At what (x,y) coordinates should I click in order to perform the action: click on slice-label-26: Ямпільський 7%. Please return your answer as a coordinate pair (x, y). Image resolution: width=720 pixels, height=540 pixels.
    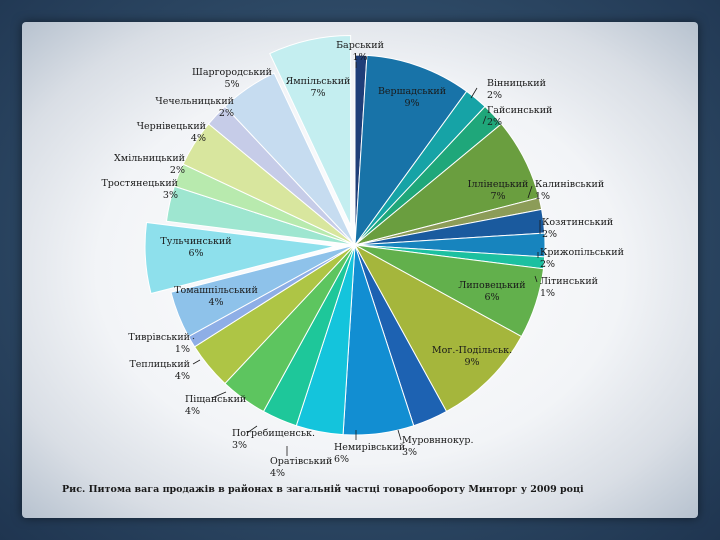
    Looking at the image, I should click on (318, 87).